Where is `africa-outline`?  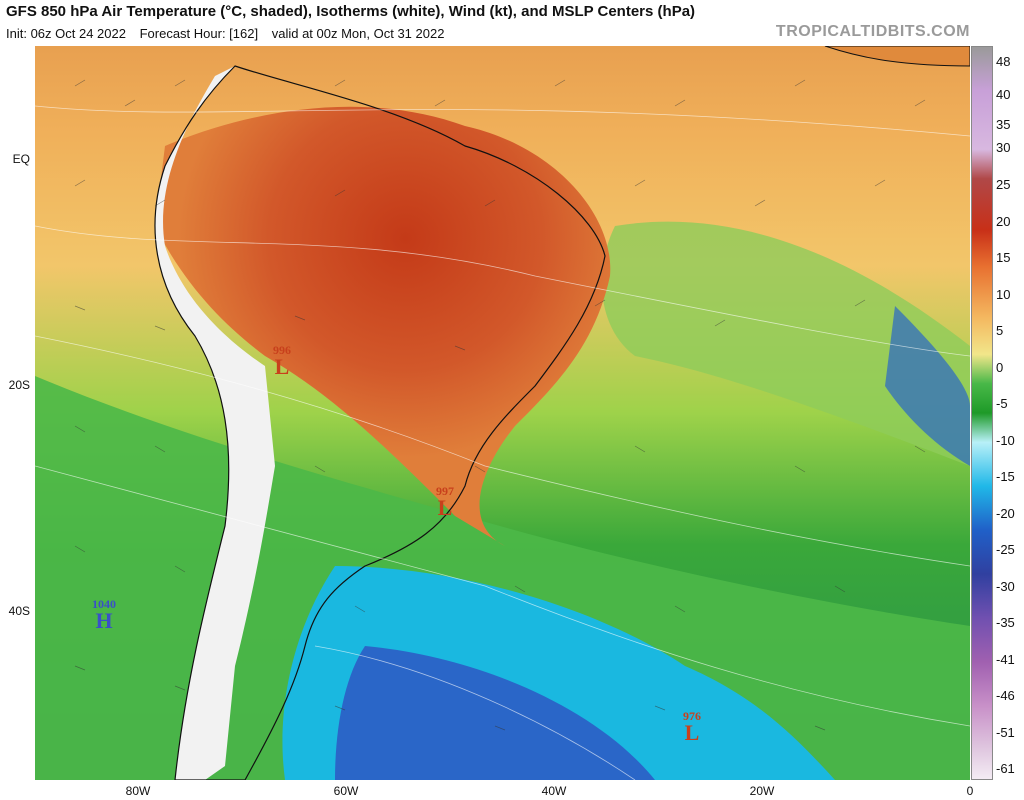 africa-outline is located at coordinates (897, 56).